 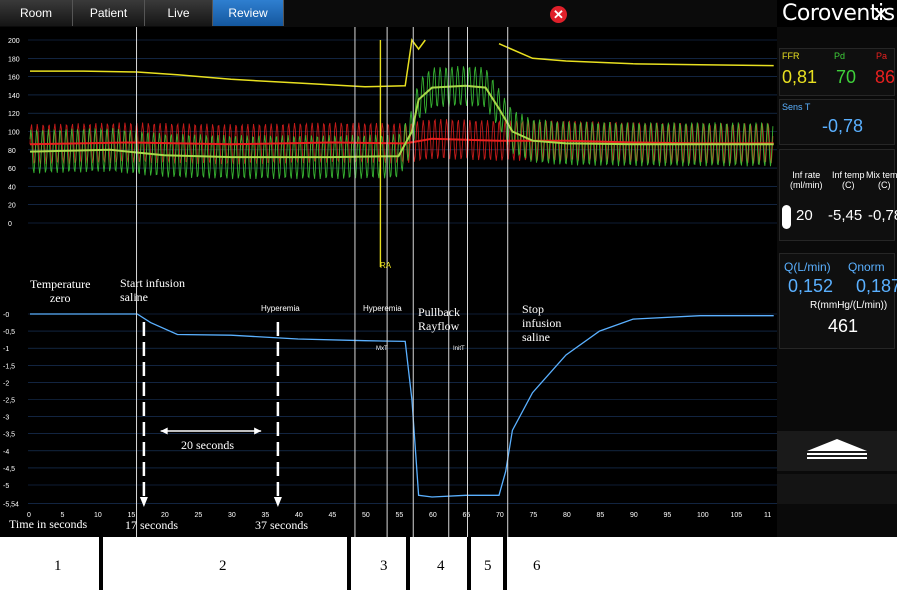 I want to click on sens-label: Sens T, so click(x=796, y=107).